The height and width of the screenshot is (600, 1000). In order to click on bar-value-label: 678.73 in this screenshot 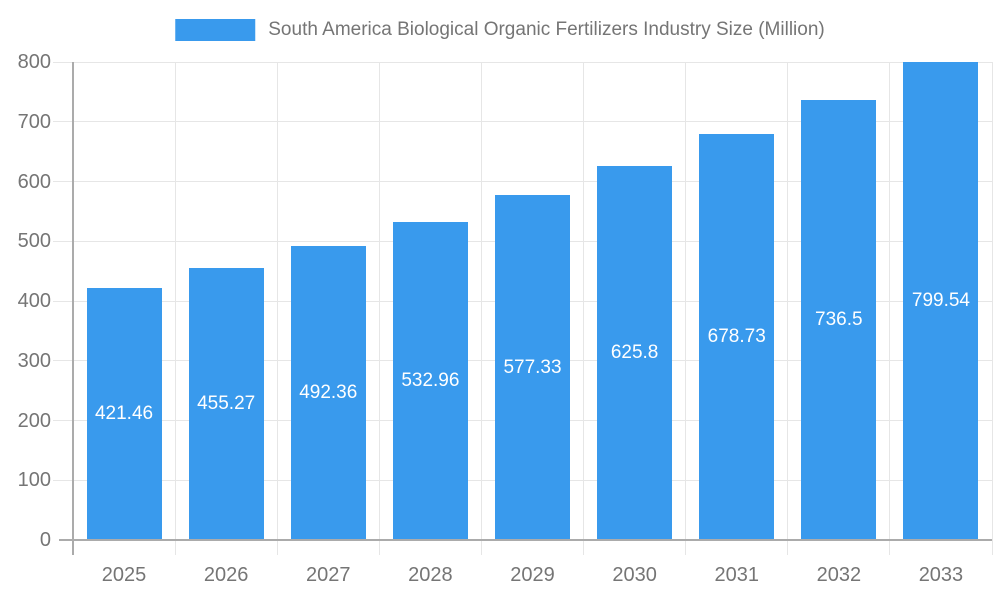, I will do `click(736, 337)`.